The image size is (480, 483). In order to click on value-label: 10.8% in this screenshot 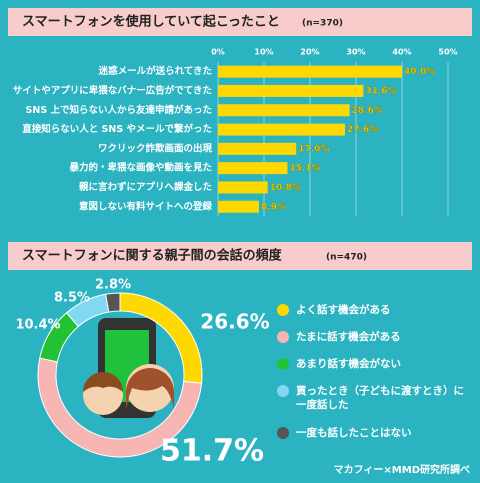, I will do `click(285, 188)`.